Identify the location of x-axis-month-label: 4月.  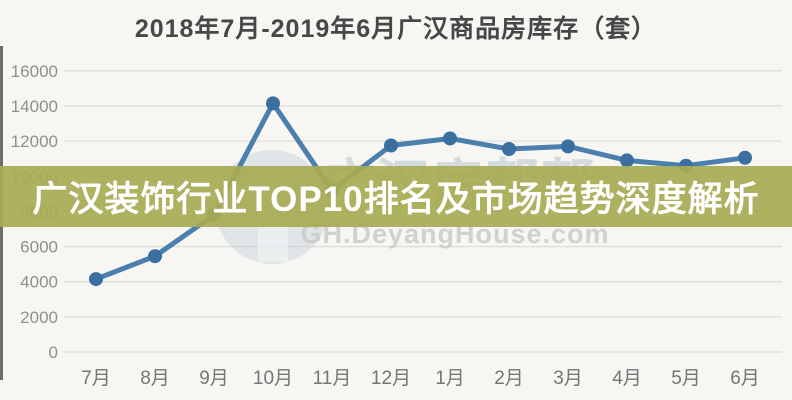
(627, 378).